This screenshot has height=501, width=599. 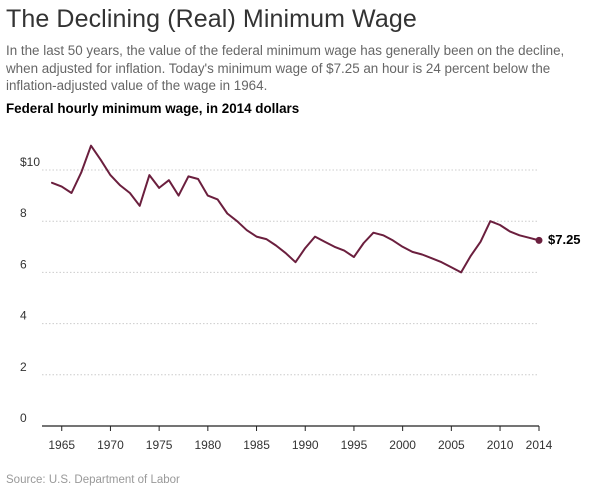 I want to click on x-tick-label: 1970, so click(x=110, y=445).